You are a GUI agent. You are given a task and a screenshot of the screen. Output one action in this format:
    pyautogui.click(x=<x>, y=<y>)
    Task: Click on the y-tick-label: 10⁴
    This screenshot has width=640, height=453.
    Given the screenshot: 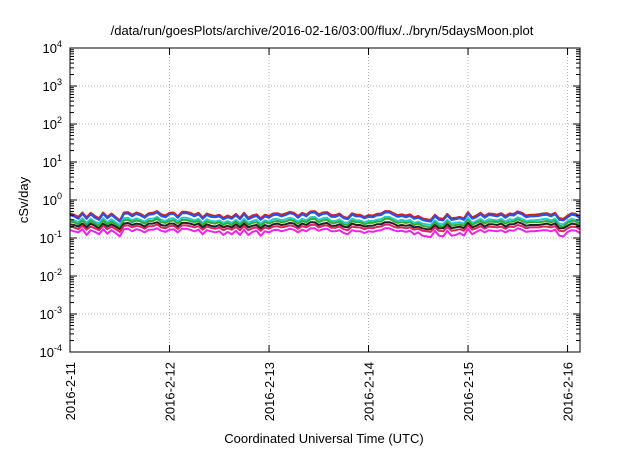 What is the action you would take?
    pyautogui.click(x=52, y=47)
    